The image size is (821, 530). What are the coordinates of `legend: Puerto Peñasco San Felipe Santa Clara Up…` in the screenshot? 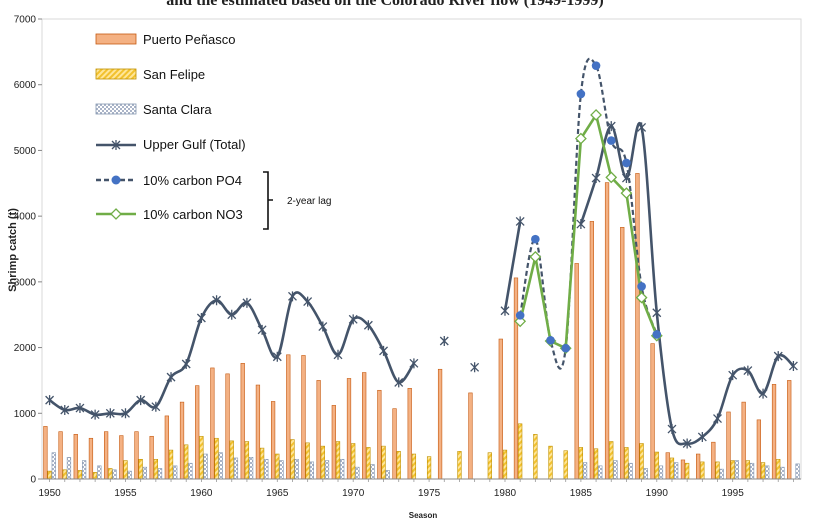 It's located at (213, 131).